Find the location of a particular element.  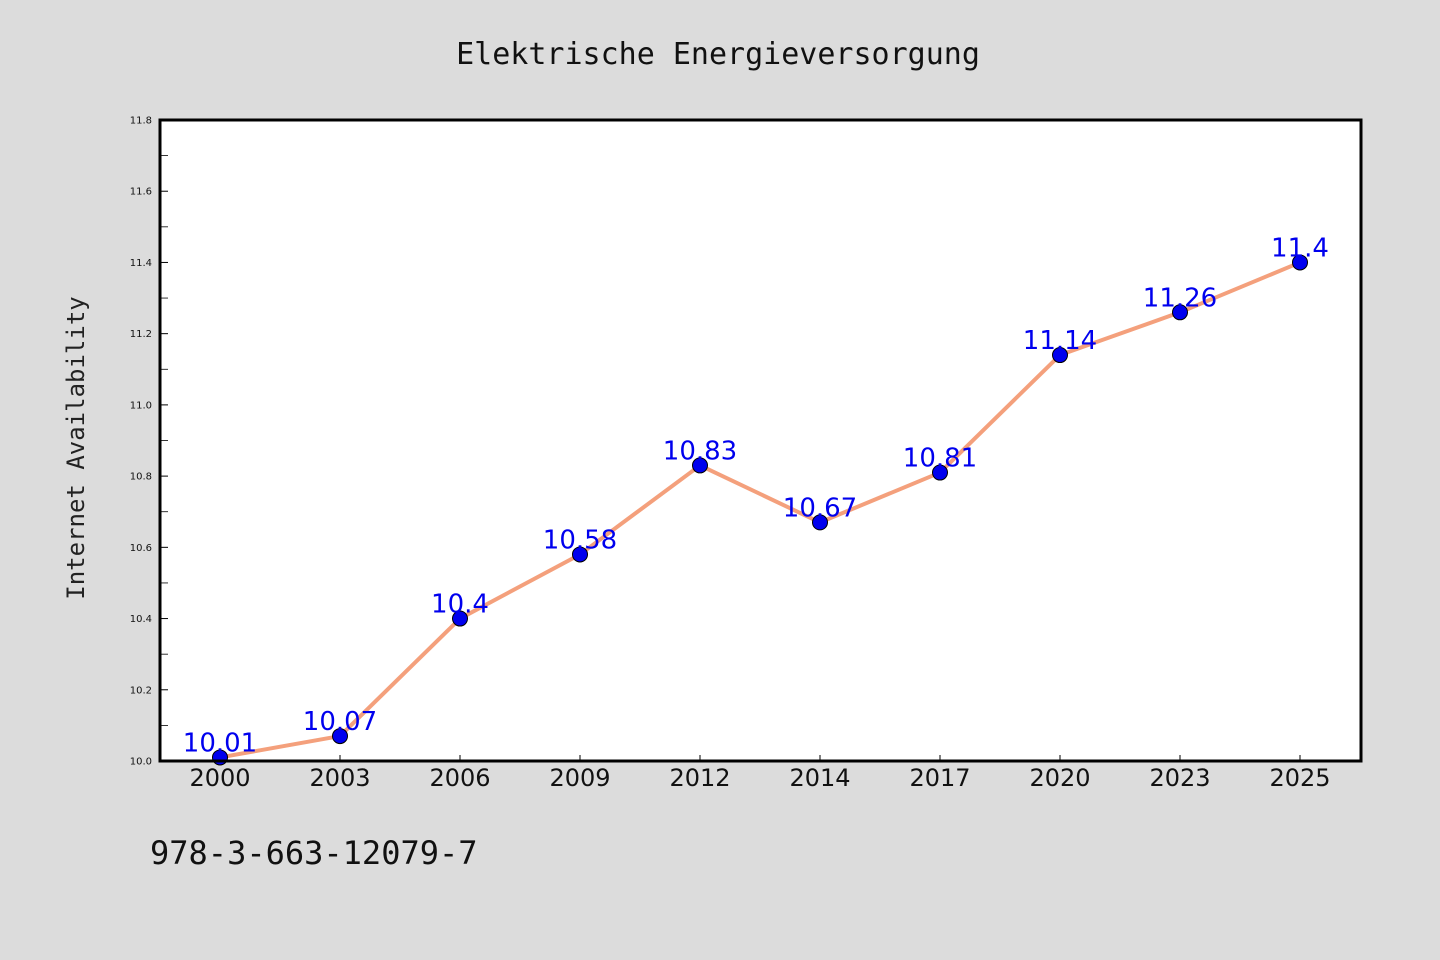

y-axis-label: Internet Availability is located at coordinates (76, 447).